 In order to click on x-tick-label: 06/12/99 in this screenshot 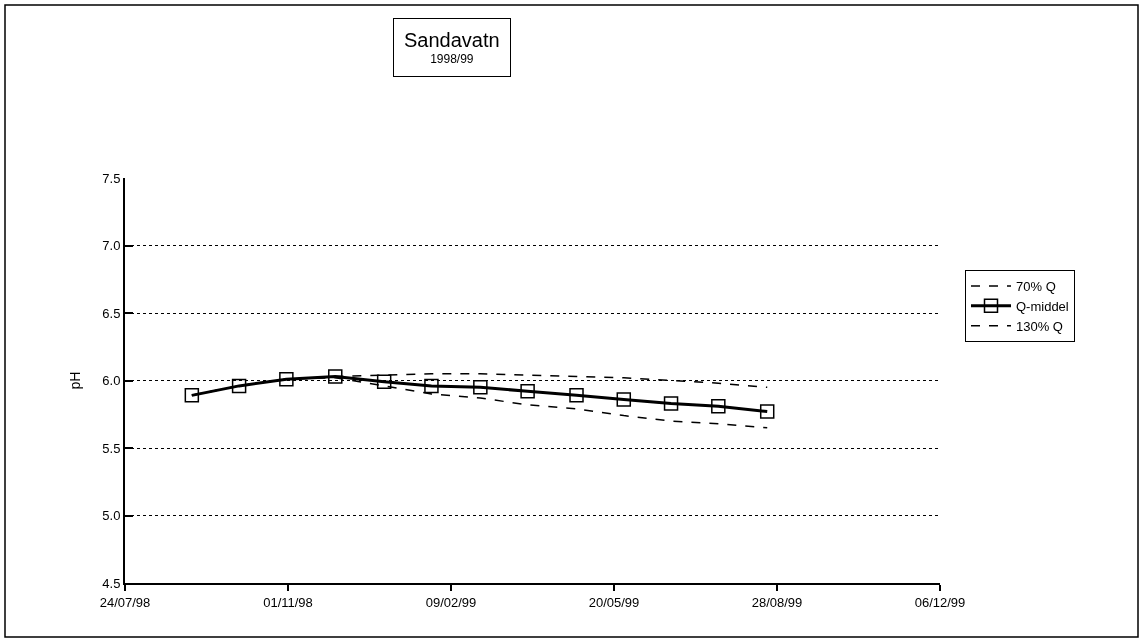, I will do `click(940, 602)`.